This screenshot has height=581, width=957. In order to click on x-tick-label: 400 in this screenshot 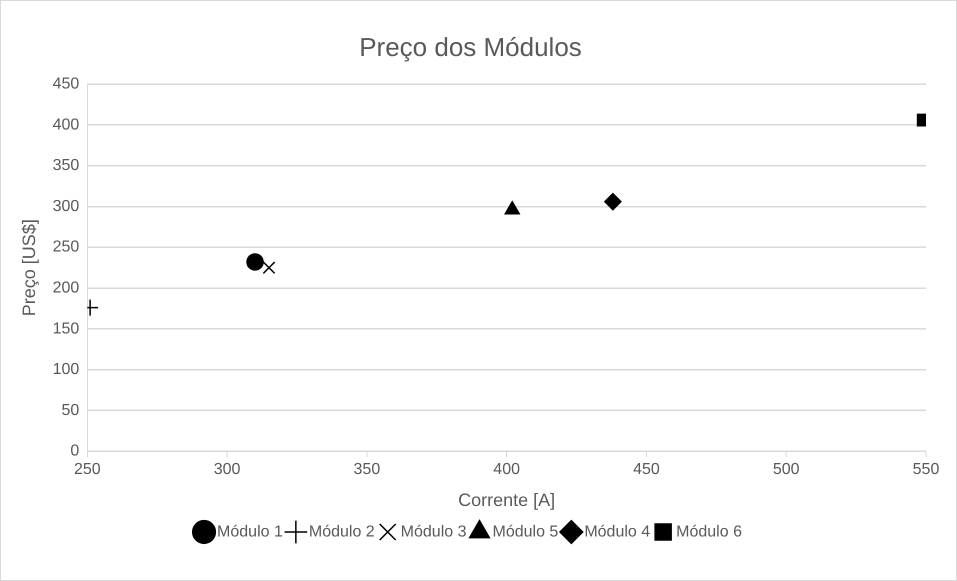, I will do `click(506, 469)`.